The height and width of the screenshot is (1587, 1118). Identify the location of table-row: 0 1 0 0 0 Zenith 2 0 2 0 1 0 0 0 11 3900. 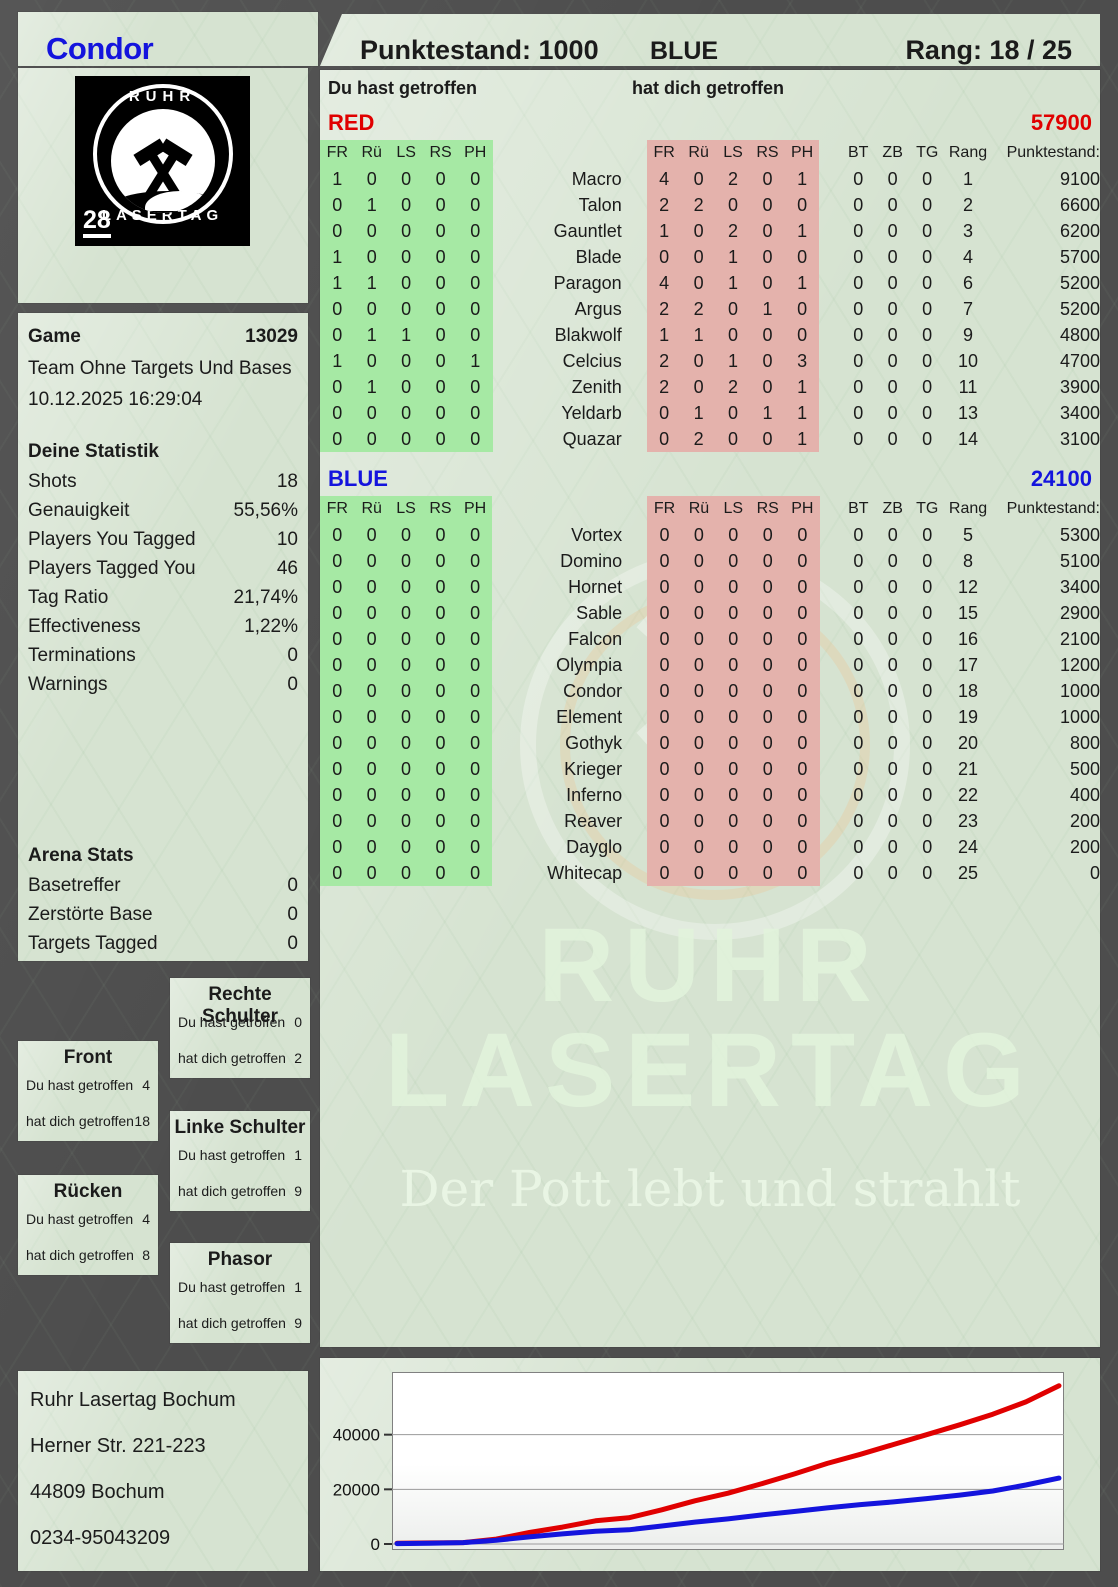
(710, 387).